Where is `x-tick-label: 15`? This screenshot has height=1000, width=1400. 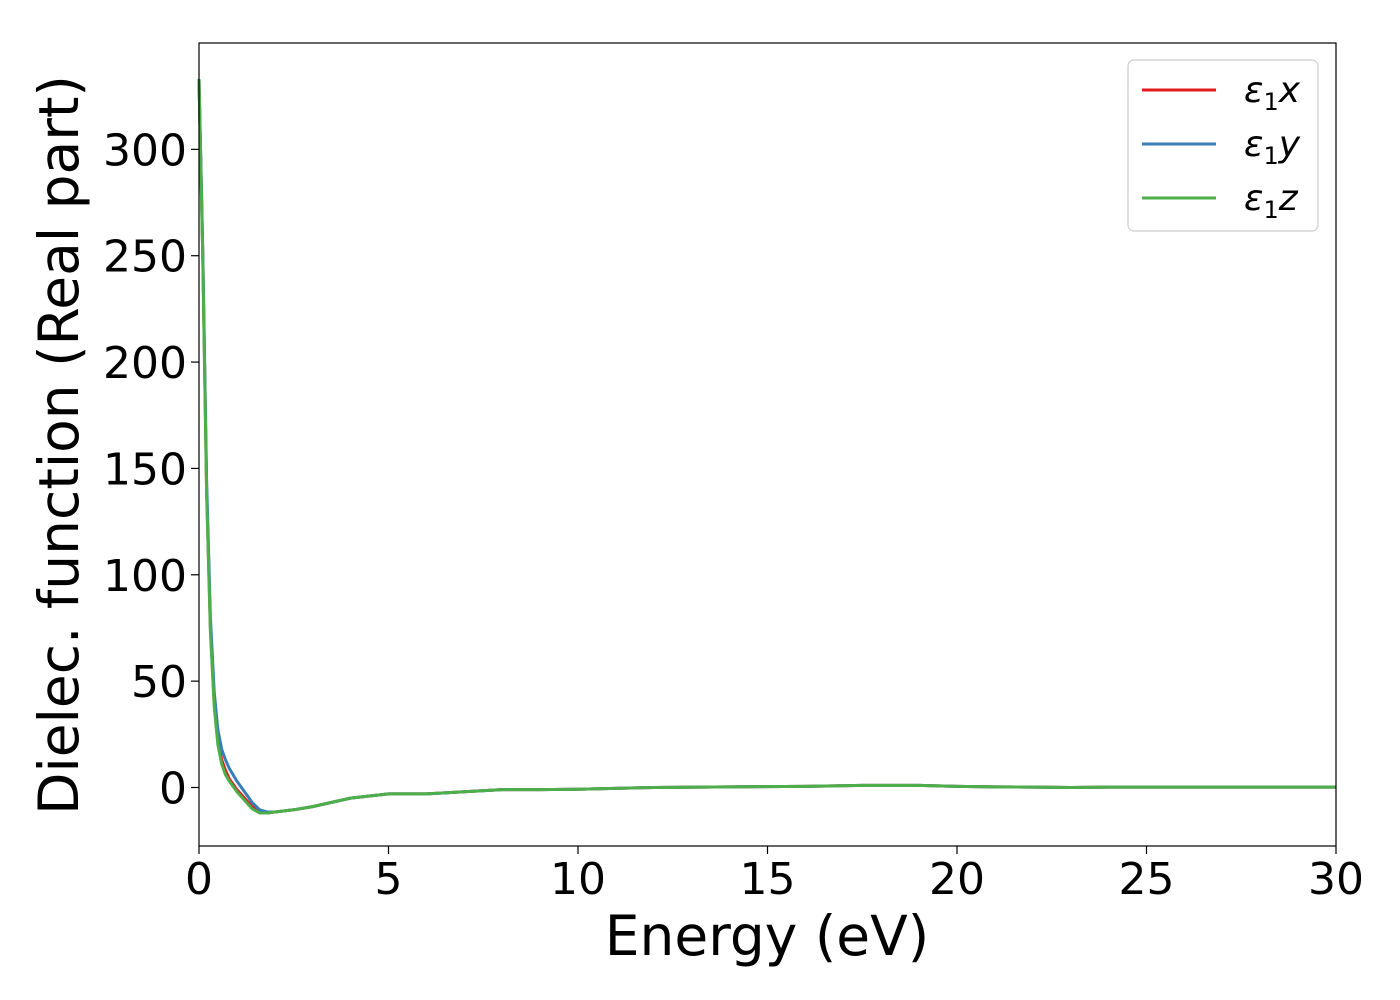
x-tick-label: 15 is located at coordinates (768, 879).